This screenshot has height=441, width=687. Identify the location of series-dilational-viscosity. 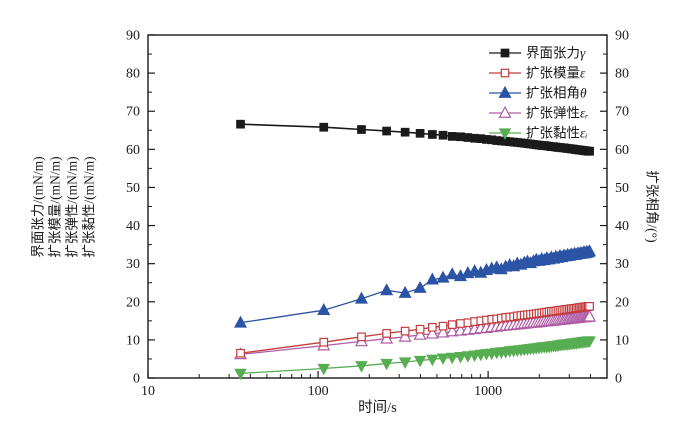
(415, 358).